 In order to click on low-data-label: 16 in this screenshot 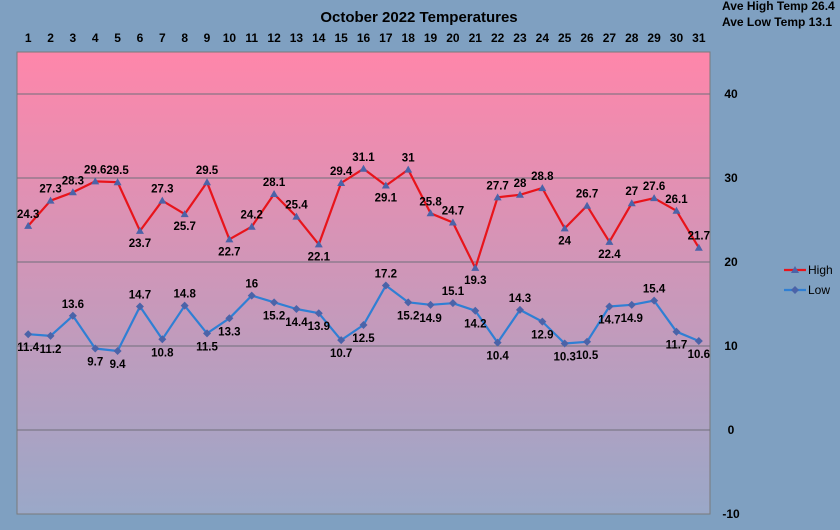, I will do `click(251, 285)`.